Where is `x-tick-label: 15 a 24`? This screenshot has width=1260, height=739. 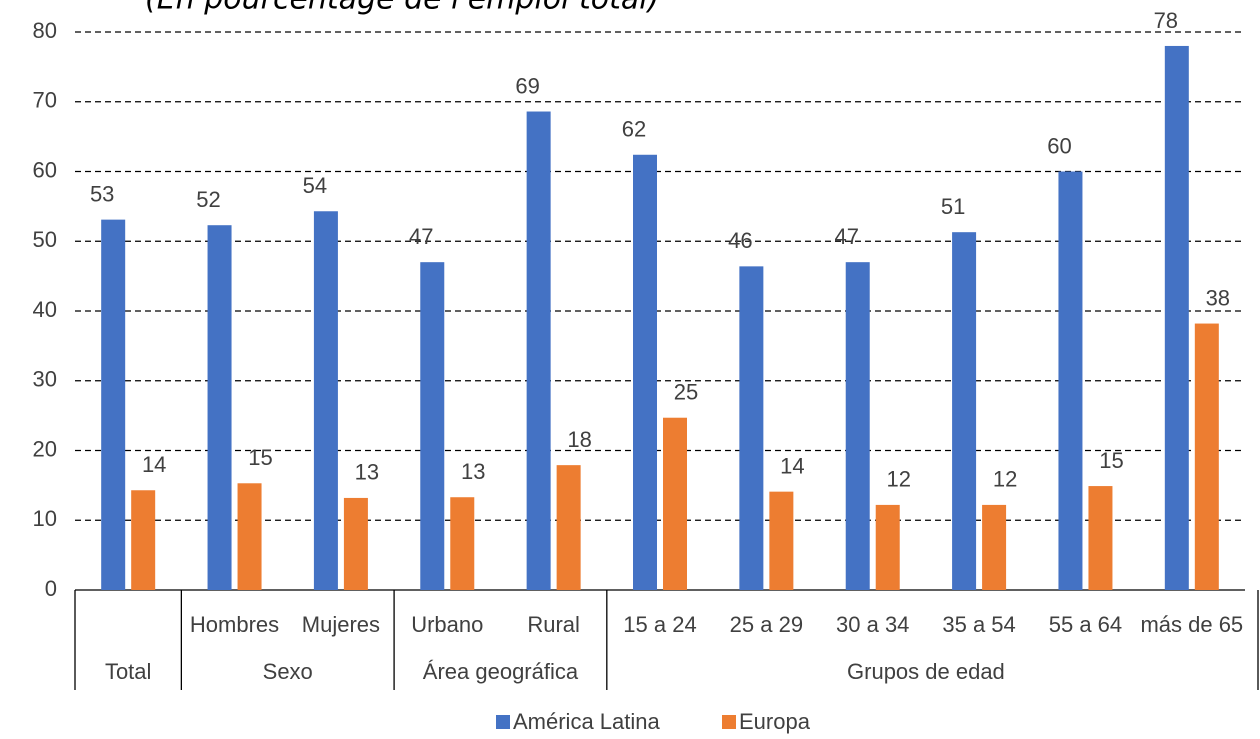
x-tick-label: 15 a 24 is located at coordinates (659, 624).